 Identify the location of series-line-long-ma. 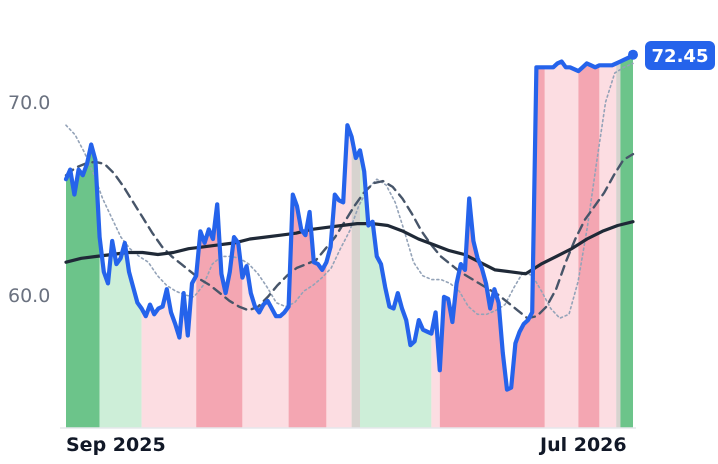
(349, 248).